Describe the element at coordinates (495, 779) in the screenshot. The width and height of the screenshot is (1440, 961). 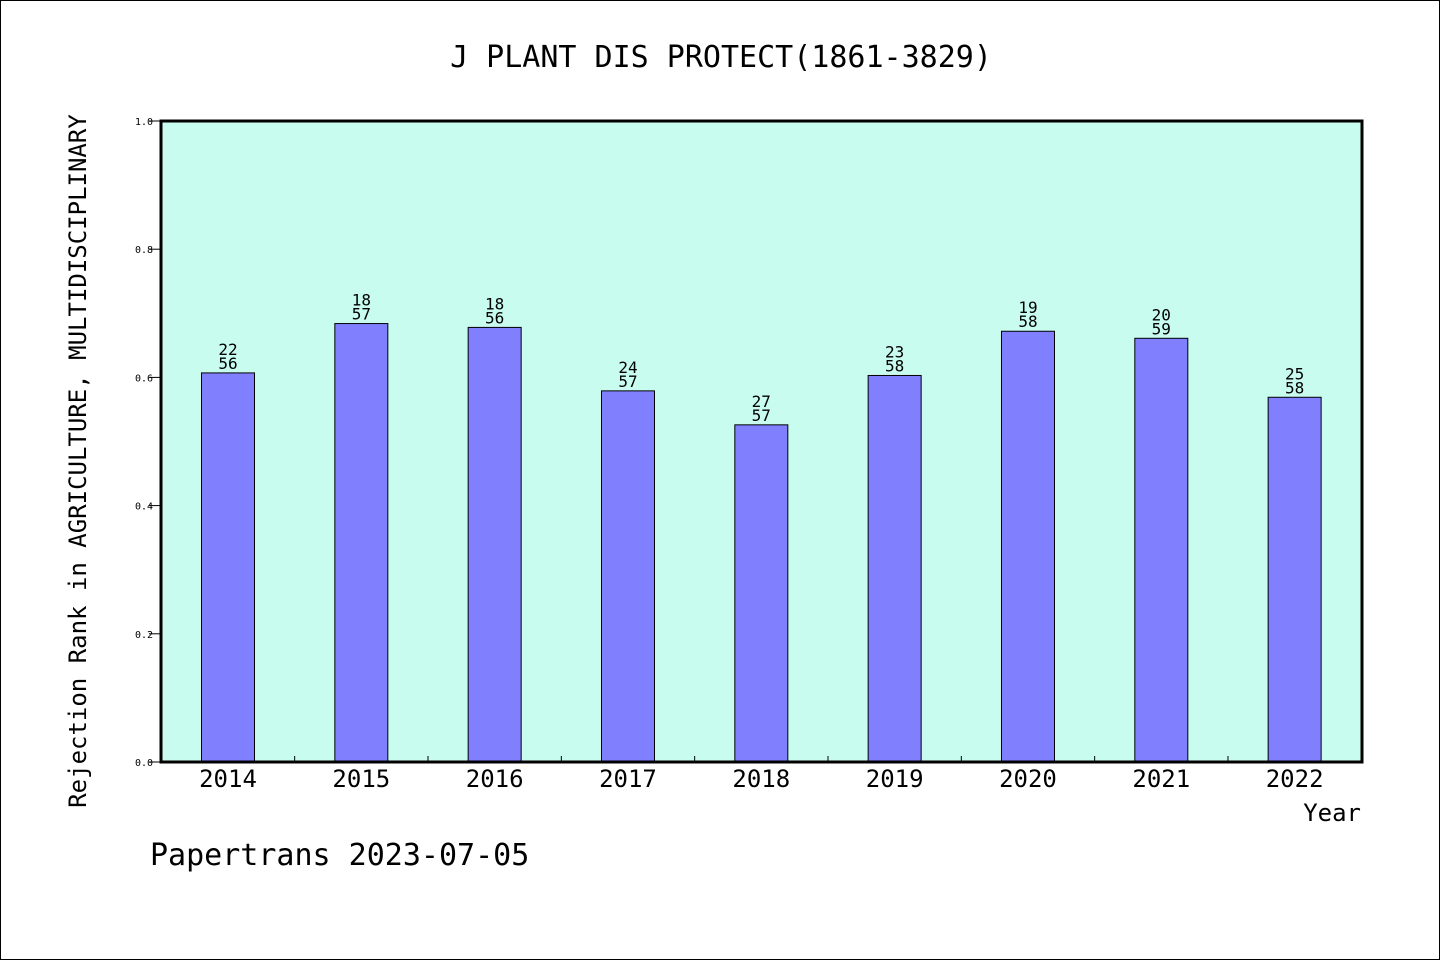
I see `x-tick-label: 2016` at that location.